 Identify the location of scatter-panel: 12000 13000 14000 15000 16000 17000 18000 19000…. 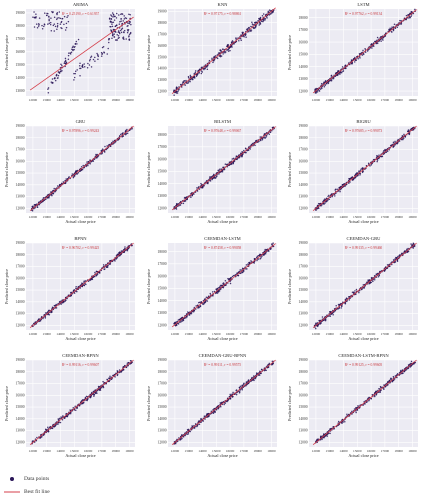
(69, 288).